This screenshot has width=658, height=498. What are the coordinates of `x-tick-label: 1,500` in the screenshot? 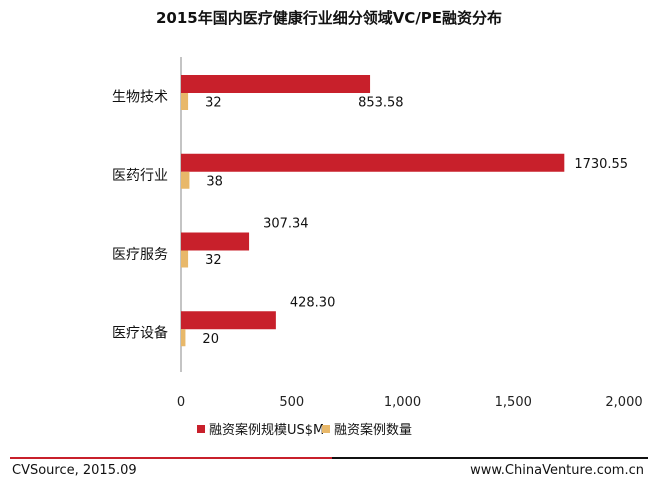 It's located at (513, 402).